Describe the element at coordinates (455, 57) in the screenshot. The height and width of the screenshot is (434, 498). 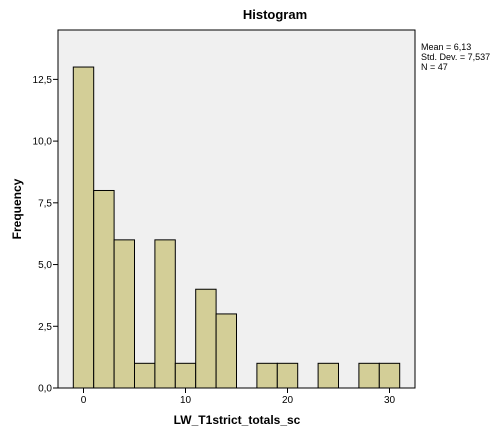
I see `stat-line: Std. Dev. = 7,537` at that location.